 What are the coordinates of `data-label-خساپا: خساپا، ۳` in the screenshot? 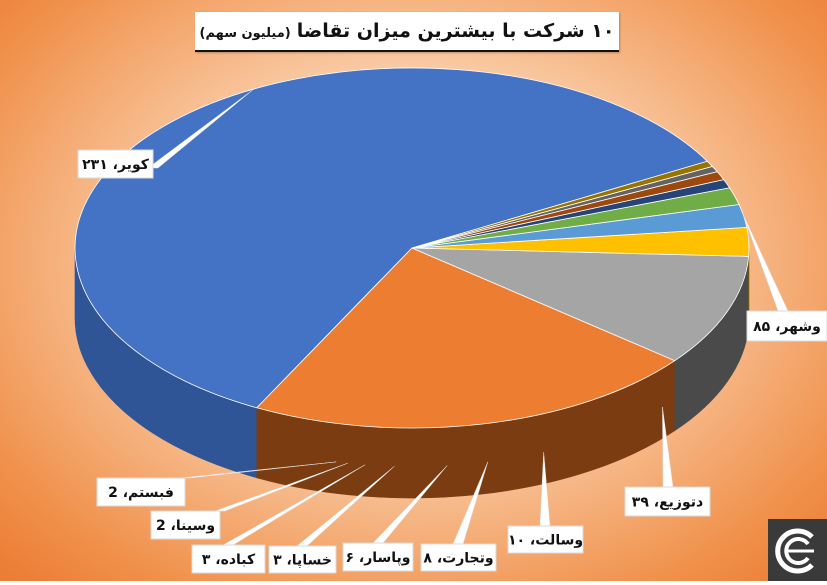 It's located at (302, 561).